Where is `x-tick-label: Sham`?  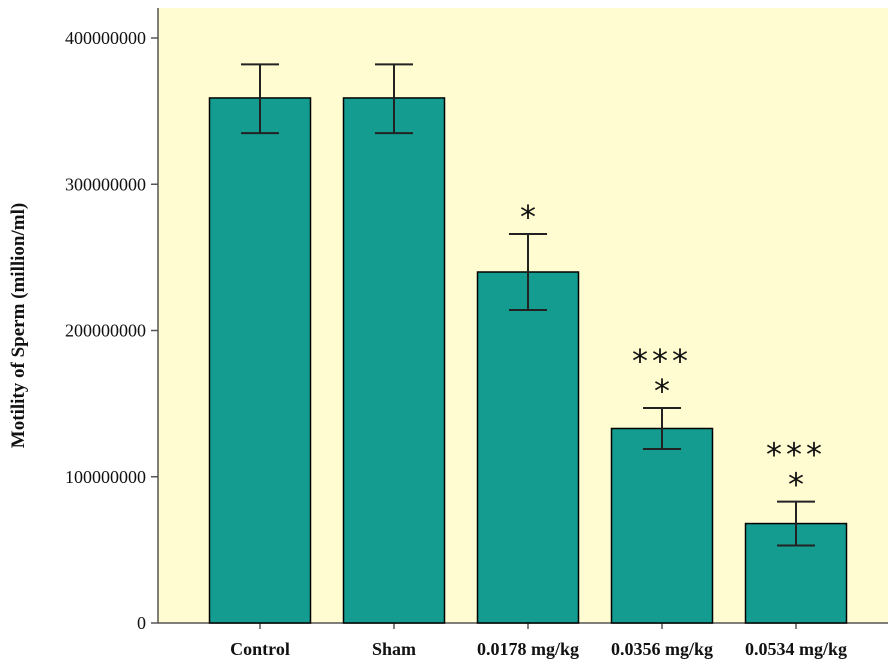
x-tick-label: Sham is located at coordinates (394, 649).